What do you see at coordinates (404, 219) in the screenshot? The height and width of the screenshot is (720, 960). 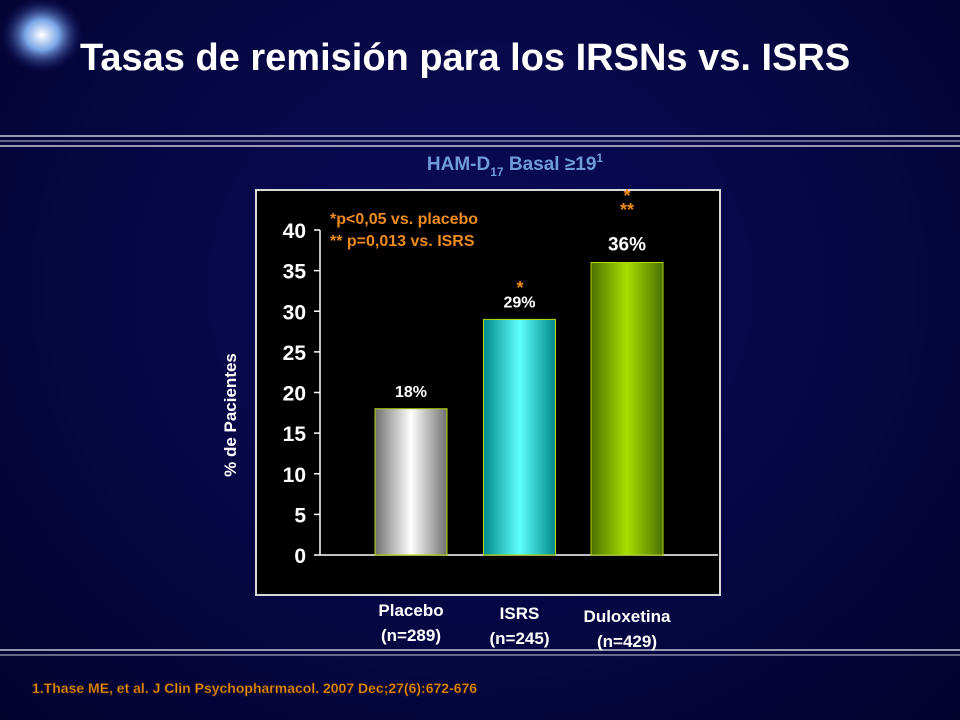 I see `note: *p<0,05 vs. placebo` at bounding box center [404, 219].